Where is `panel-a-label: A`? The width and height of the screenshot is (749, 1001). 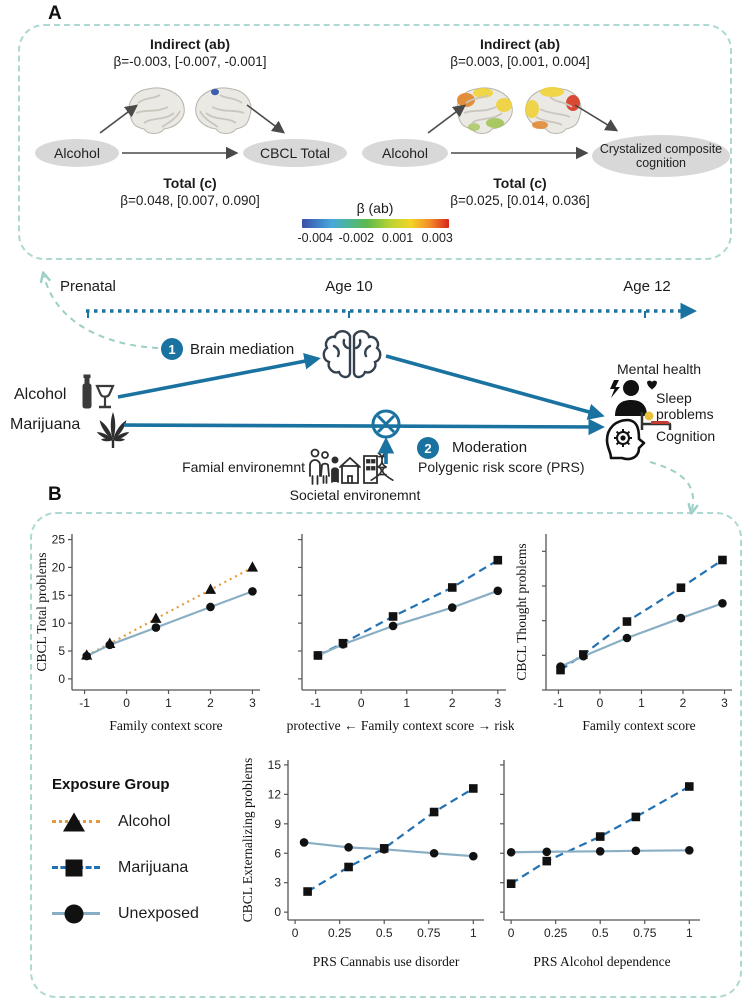 panel-a-label: A is located at coordinates (55, 13).